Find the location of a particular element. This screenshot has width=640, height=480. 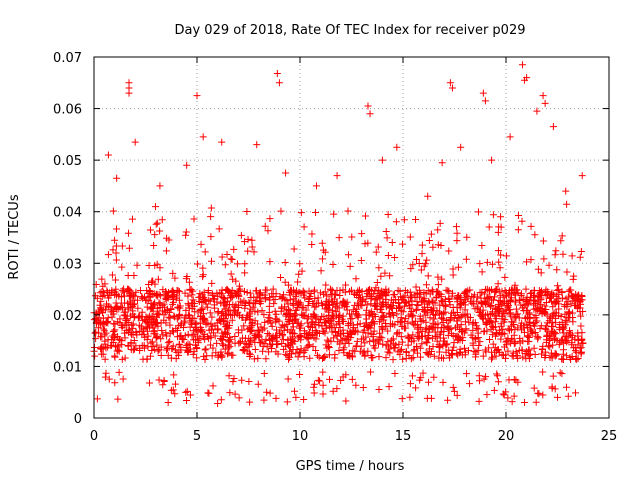

y-tick-label: 0 is located at coordinates (78, 419).